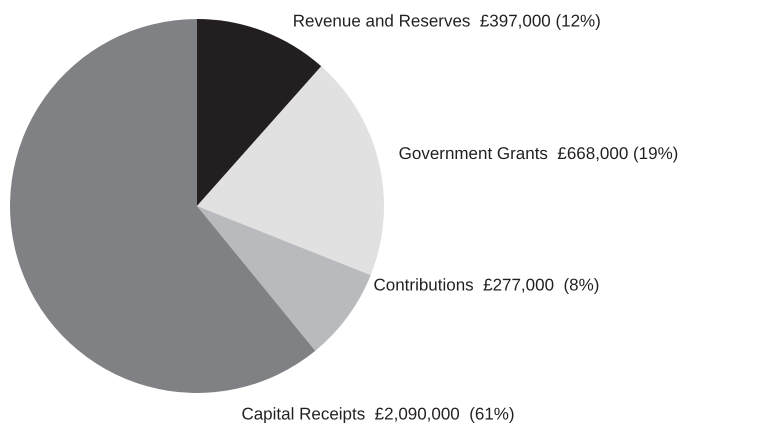 The height and width of the screenshot is (432, 760). Describe the element at coordinates (378, 414) in the screenshot. I see `slice-label: Capital Receipts £2,090,000 (61%)` at that location.